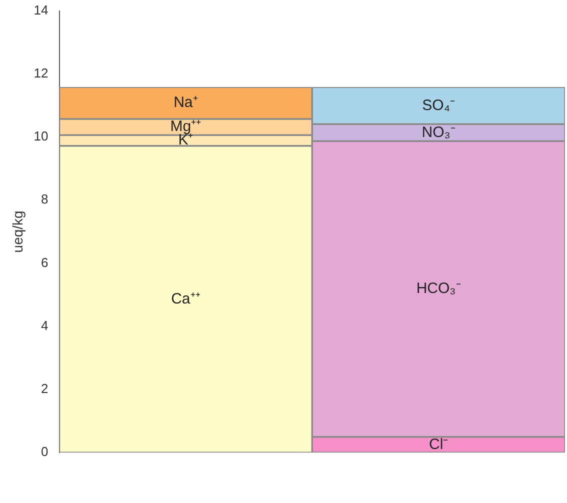 This screenshot has height=503, width=567. I want to click on y-axis-title: ueq/kg, so click(17, 231).